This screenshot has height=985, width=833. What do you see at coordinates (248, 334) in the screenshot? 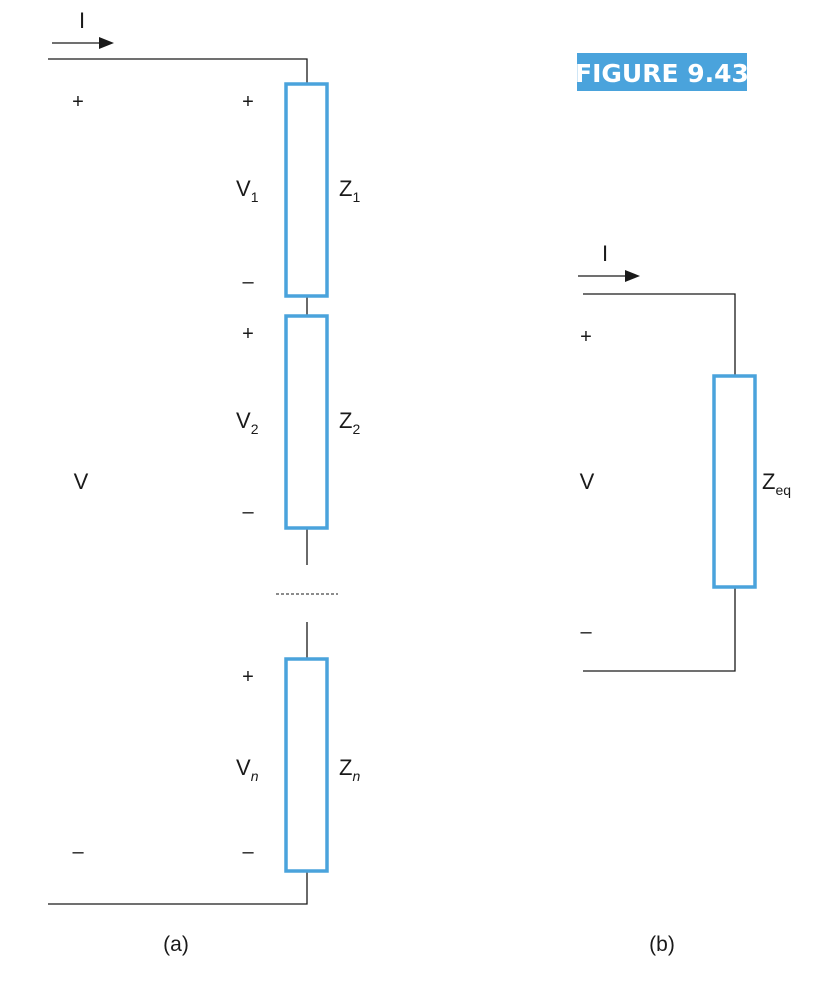
I see `element-2-plus: +` at bounding box center [248, 334].